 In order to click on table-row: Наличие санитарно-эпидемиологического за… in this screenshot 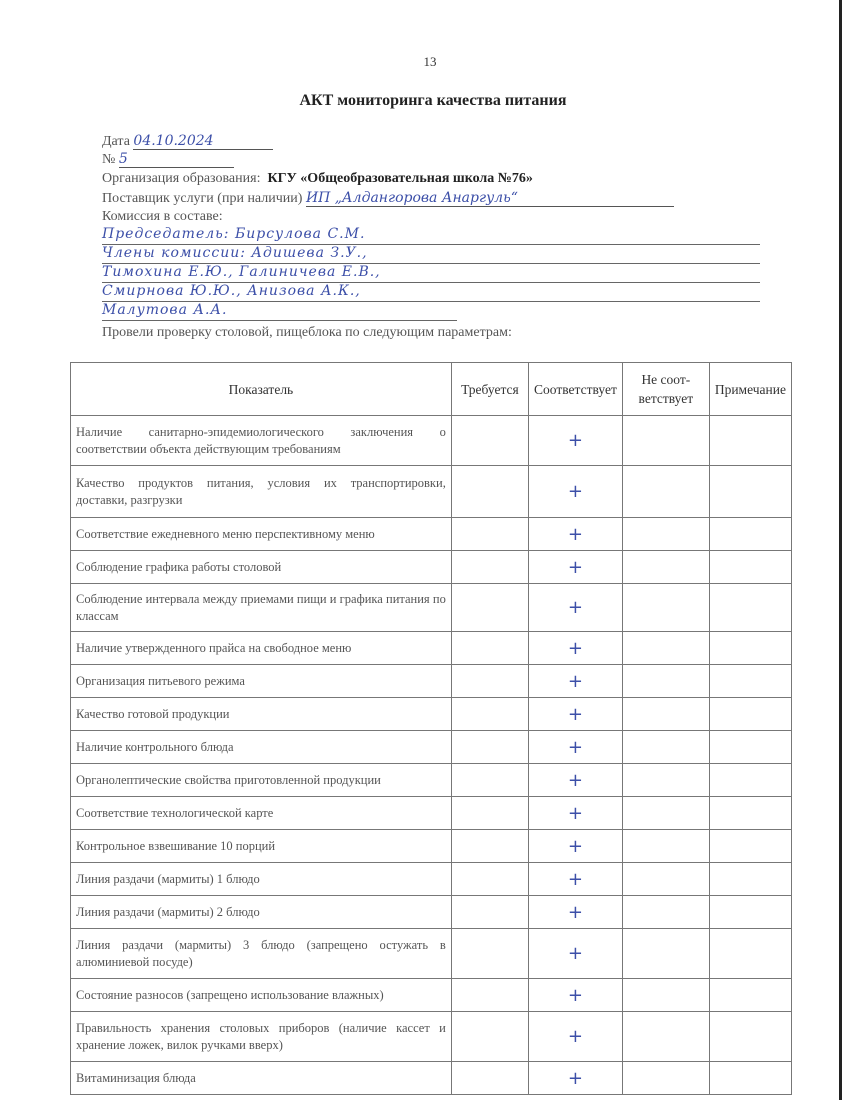, I will do `click(431, 440)`.